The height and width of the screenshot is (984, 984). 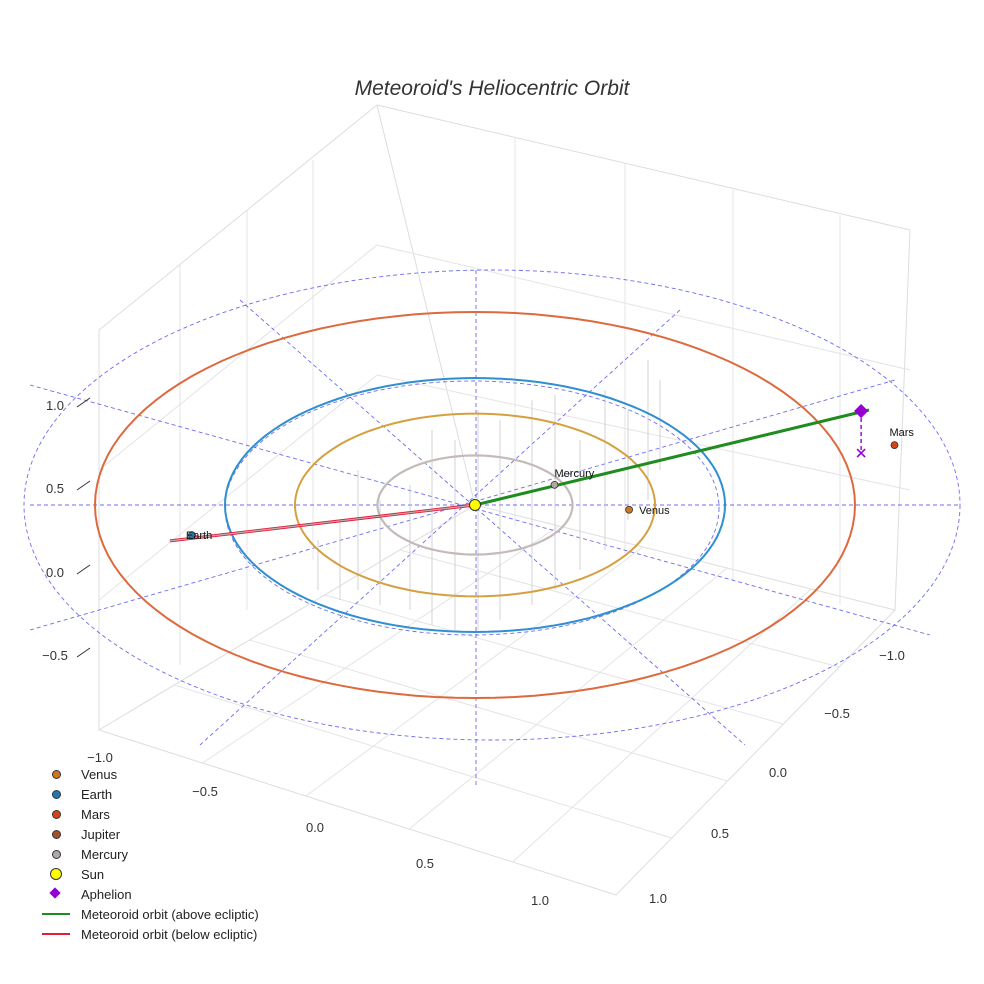 I want to click on sun-marker, so click(x=475, y=505).